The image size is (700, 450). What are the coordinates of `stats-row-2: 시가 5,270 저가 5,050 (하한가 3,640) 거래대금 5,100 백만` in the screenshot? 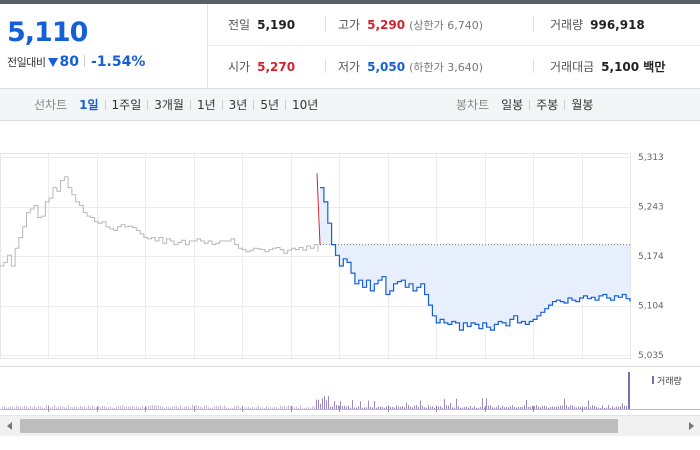 It's located at (454, 66).